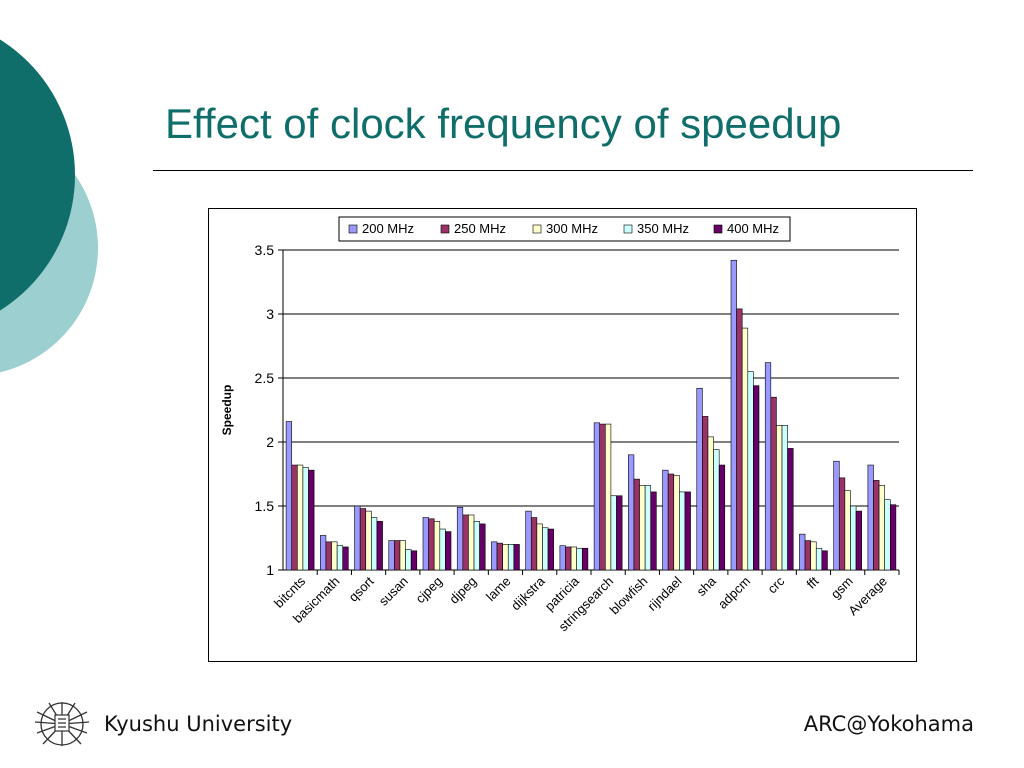  Describe the element at coordinates (629, 596) in the screenshot. I see `x-tick-label: blowfish` at that location.